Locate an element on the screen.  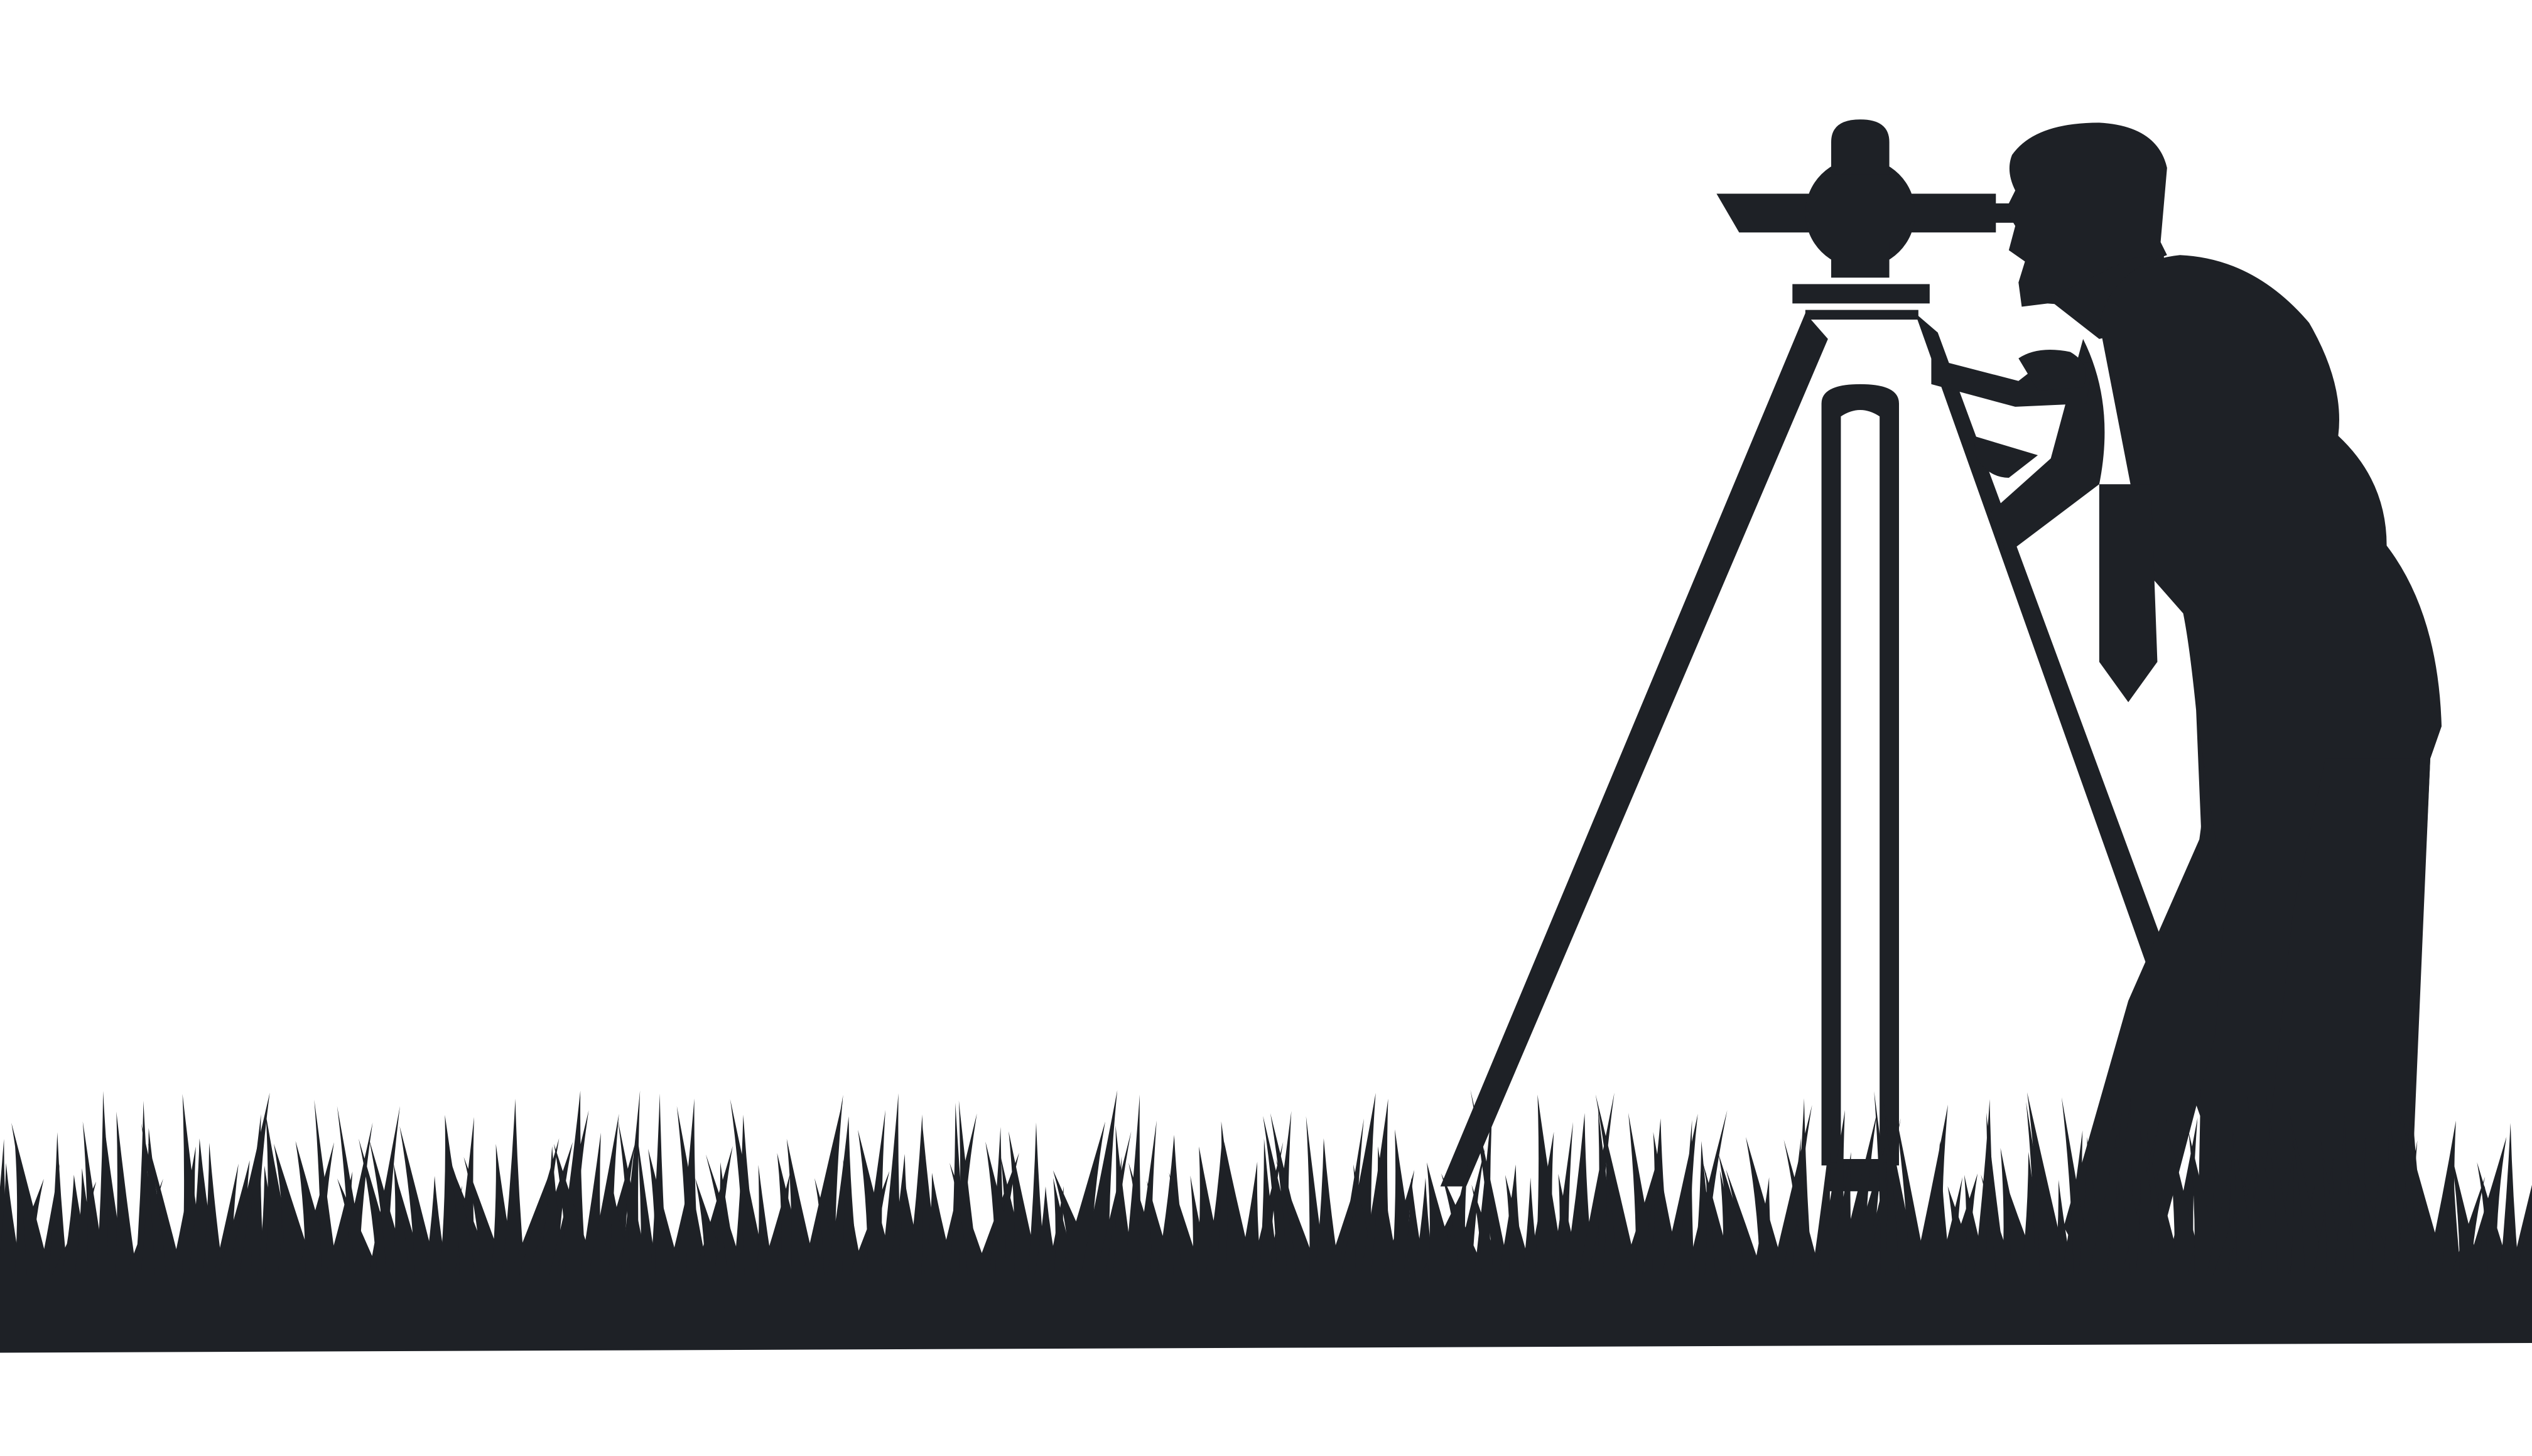
tripod-left-leg is located at coordinates (1634, 750).